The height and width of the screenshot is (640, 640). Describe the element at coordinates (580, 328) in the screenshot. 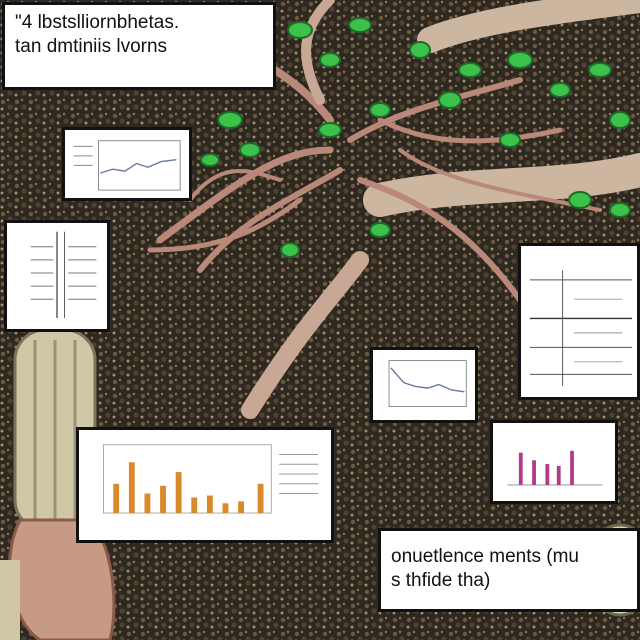

I see `mini-table-right` at that location.